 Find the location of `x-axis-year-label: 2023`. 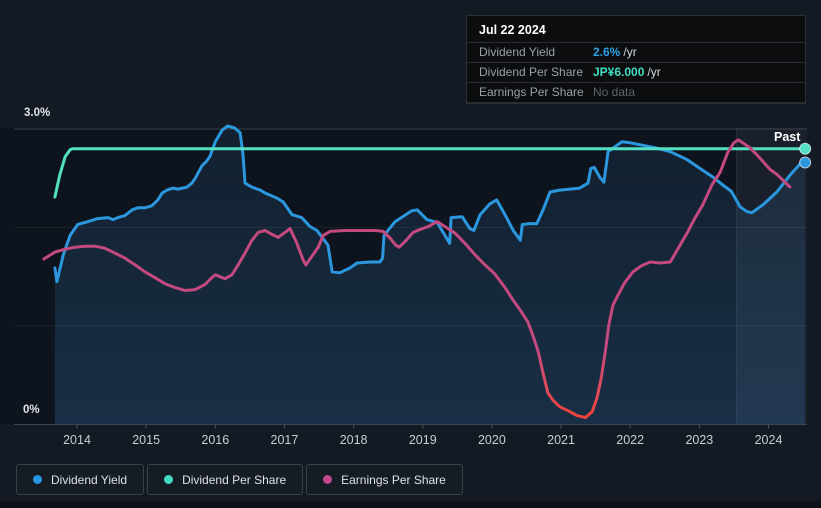

x-axis-year-label: 2023 is located at coordinates (699, 440).